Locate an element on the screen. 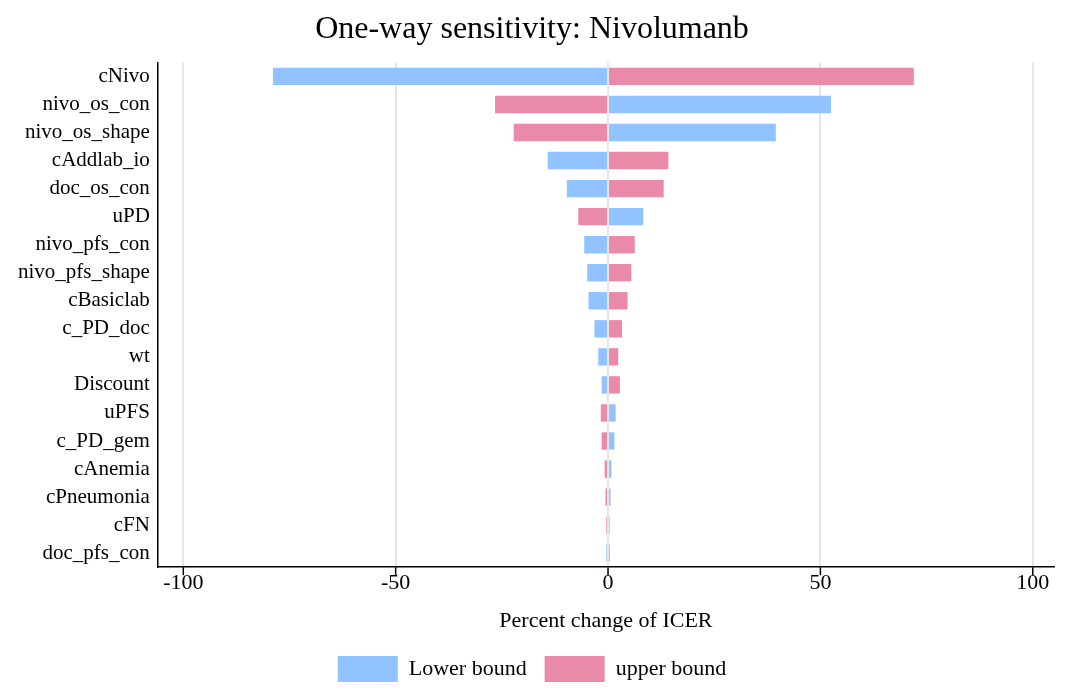  x-tick-label: 100 is located at coordinates (1033, 582).